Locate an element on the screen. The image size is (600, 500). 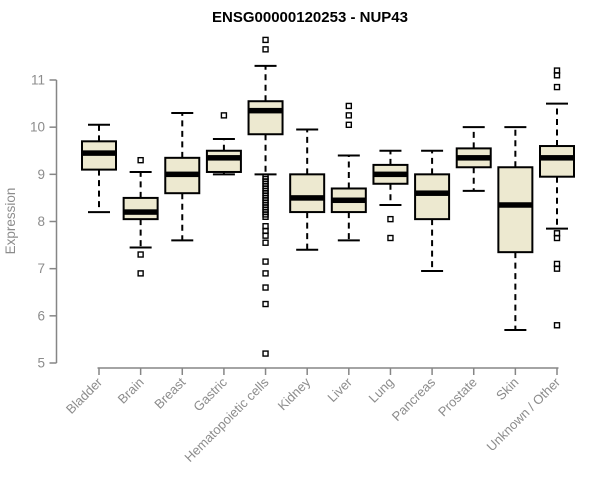
x-tick-label-breast: Breast is located at coordinates (169, 392).